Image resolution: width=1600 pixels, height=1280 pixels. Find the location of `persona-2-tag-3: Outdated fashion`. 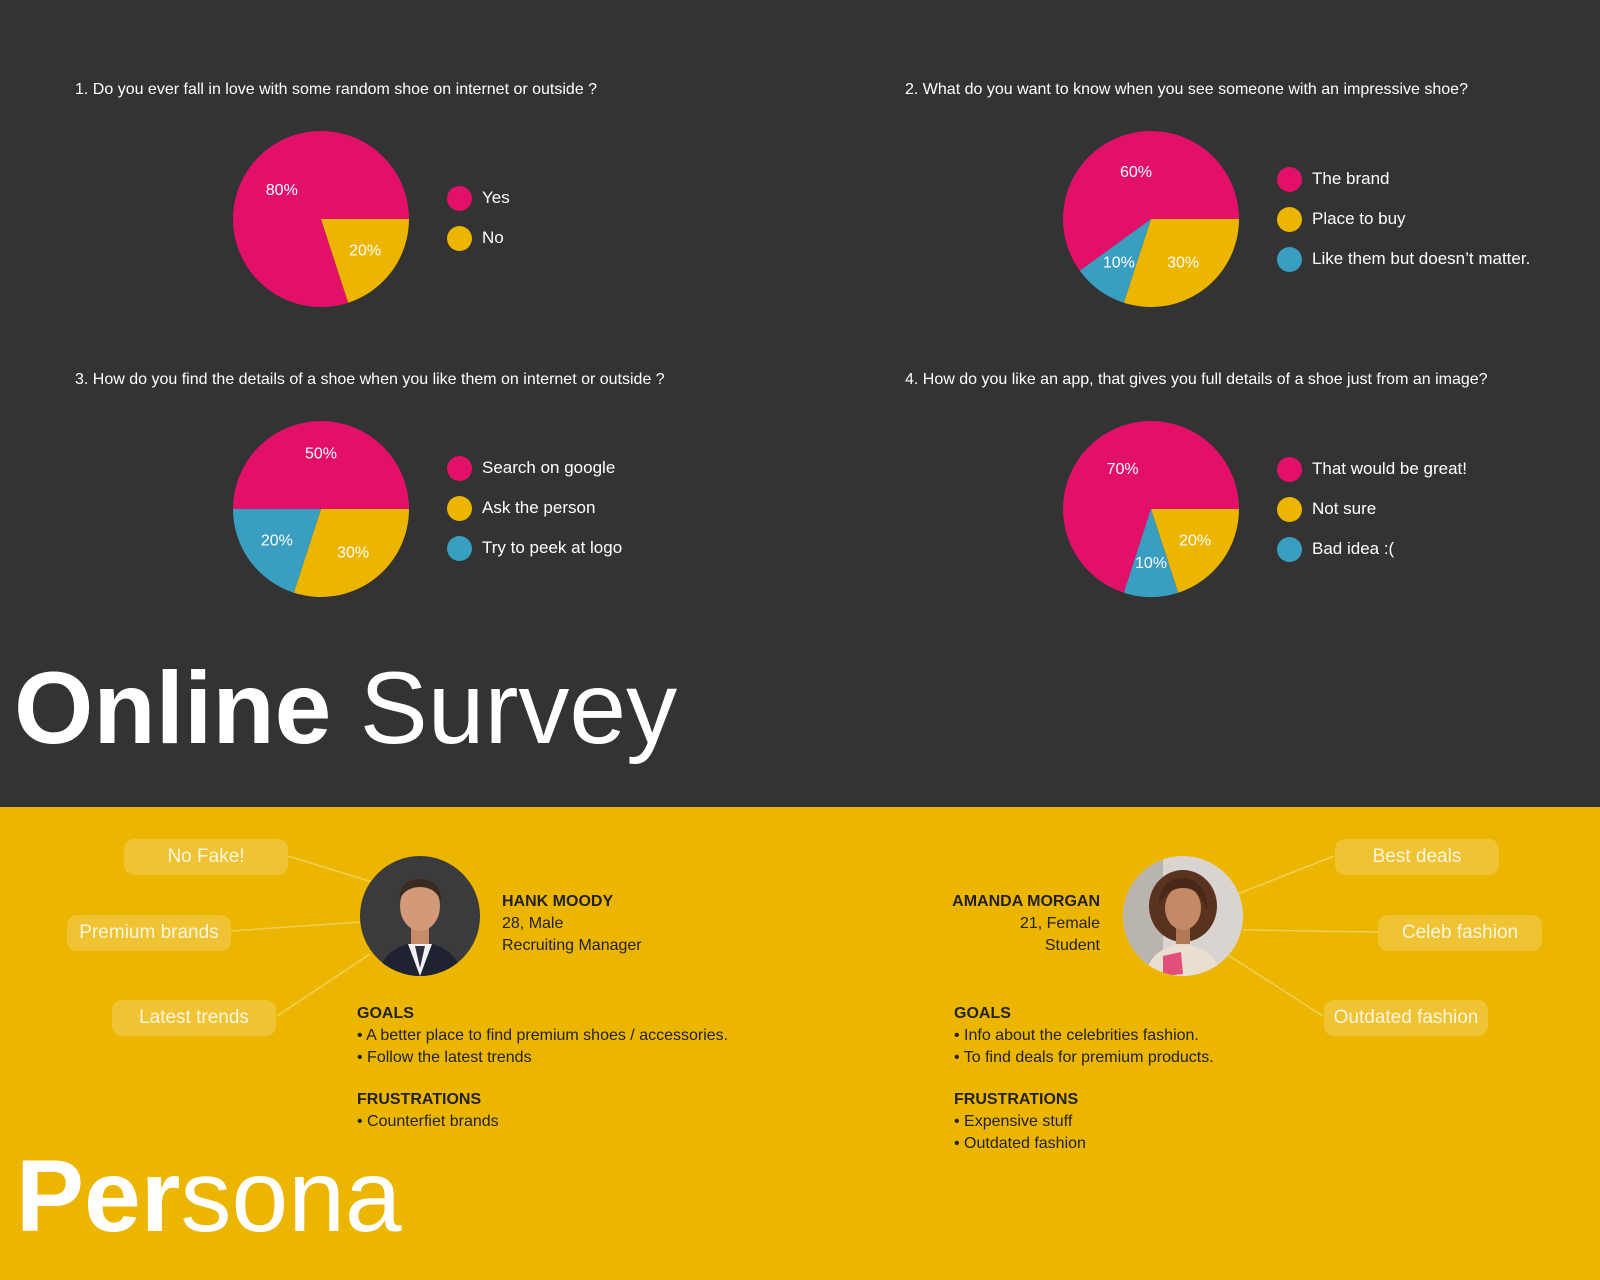

persona-2-tag-3: Outdated fashion is located at coordinates (1406, 1018).